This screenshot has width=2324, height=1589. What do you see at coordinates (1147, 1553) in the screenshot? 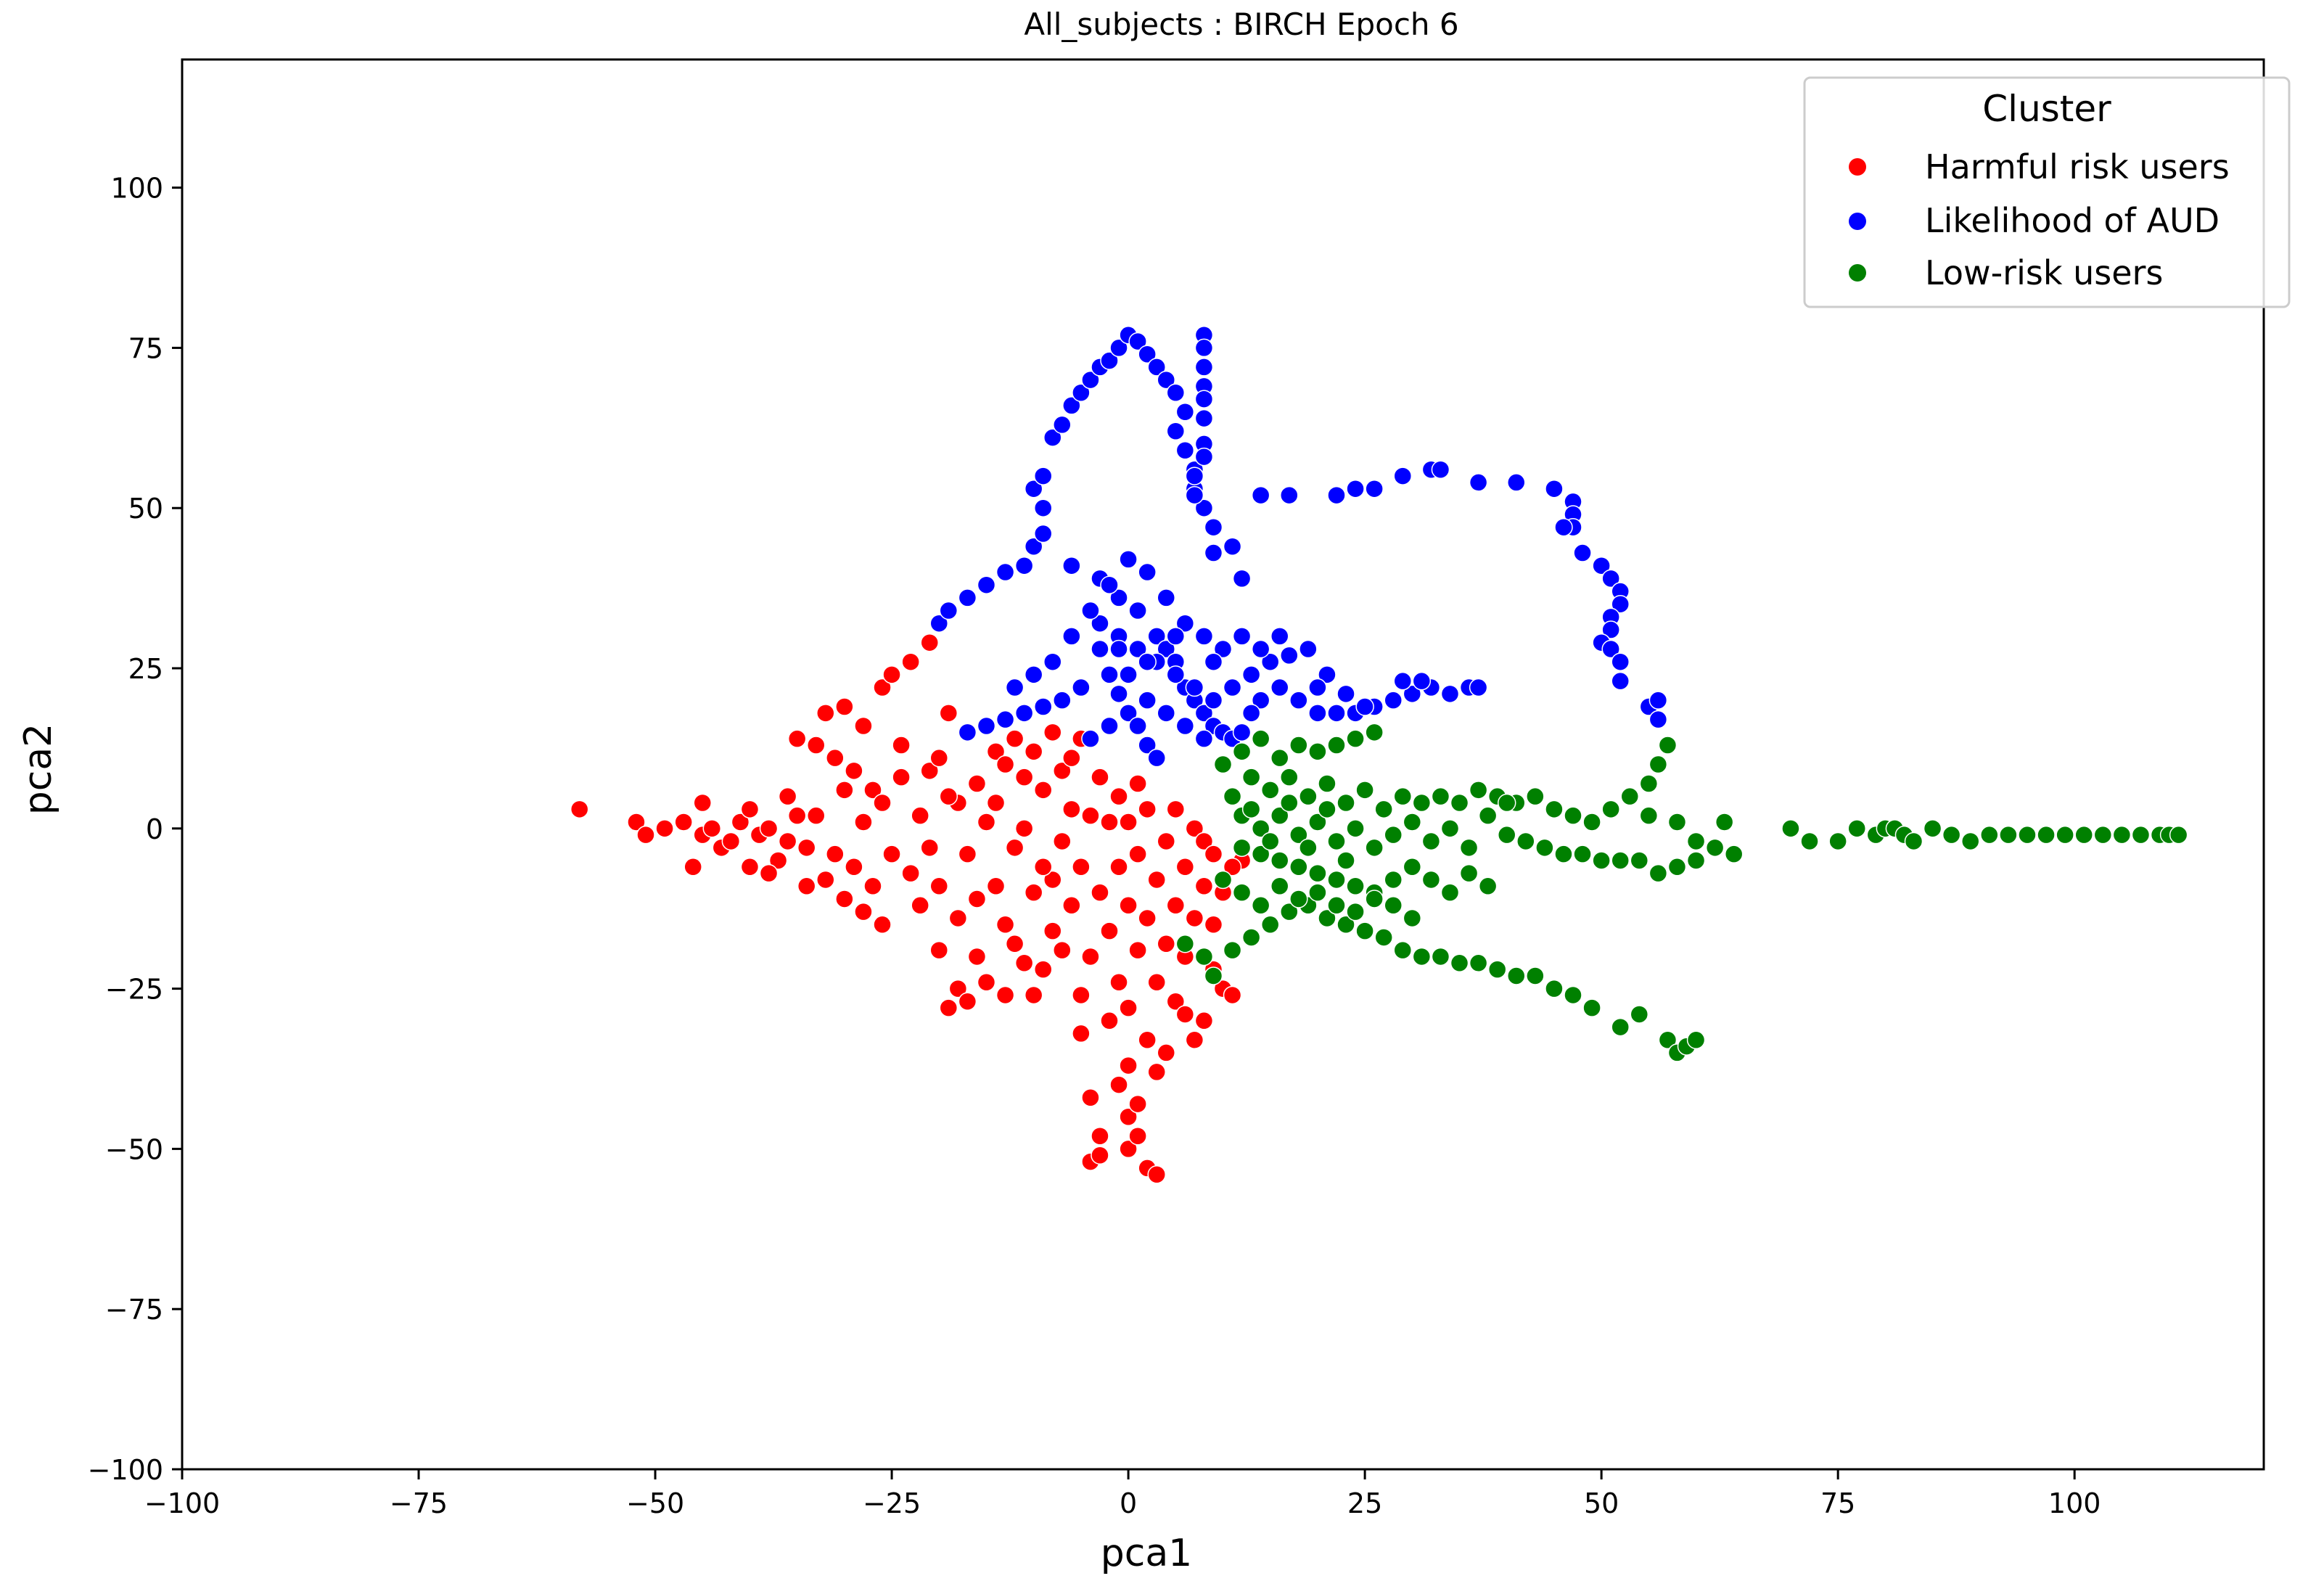
I see `x-axis-label: pca1` at bounding box center [1147, 1553].